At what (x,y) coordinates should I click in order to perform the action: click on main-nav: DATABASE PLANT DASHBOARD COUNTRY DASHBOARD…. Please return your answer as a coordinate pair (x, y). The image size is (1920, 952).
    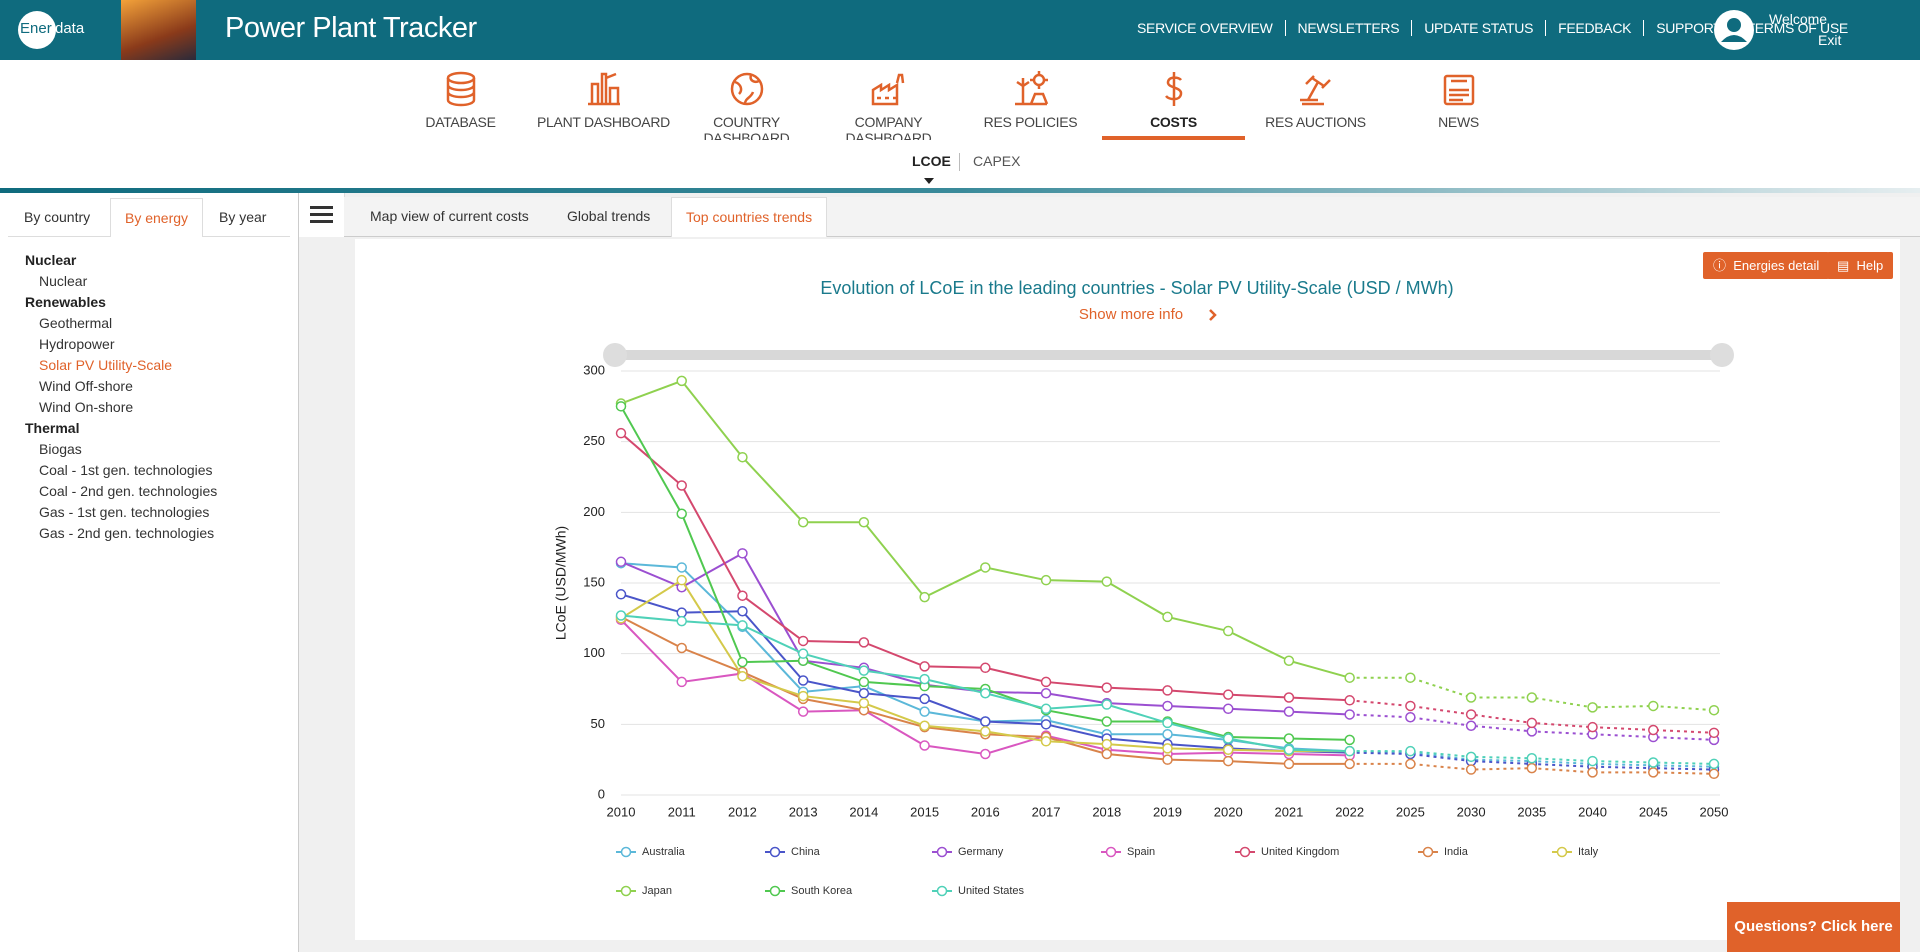
    Looking at the image, I should click on (960, 103).